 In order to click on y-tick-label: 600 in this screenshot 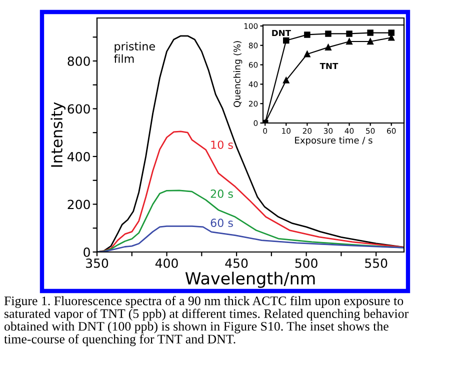, I will do `click(79, 109)`.